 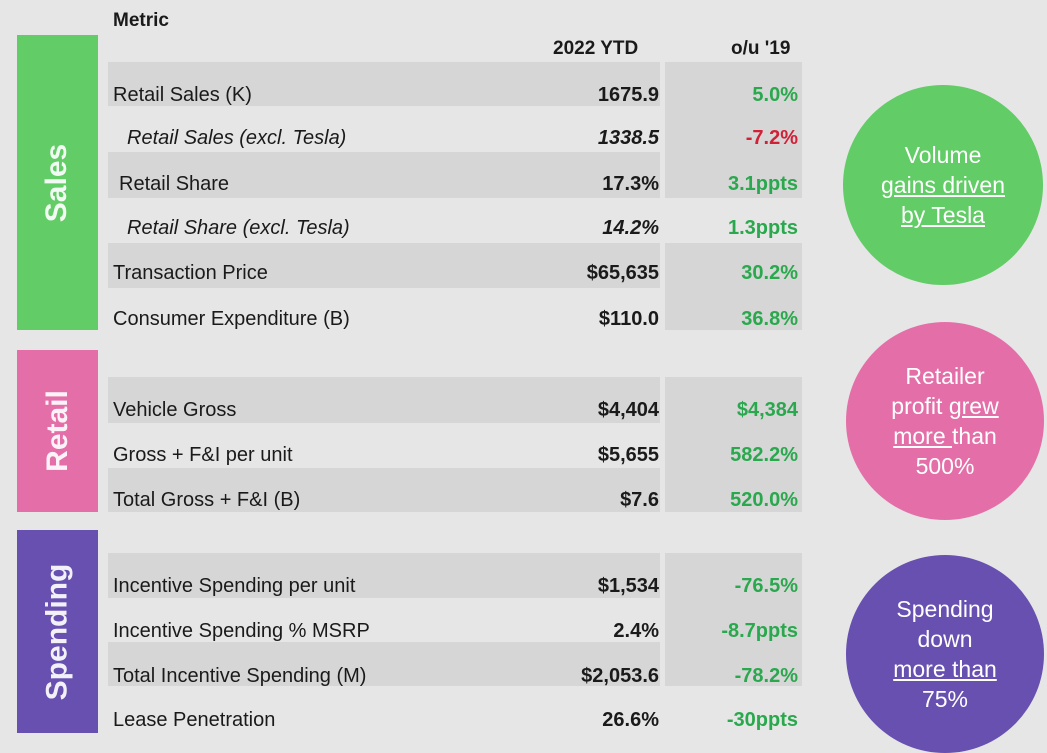 I want to click on row-label: Incentive Spending % MSRP, so click(x=241, y=631).